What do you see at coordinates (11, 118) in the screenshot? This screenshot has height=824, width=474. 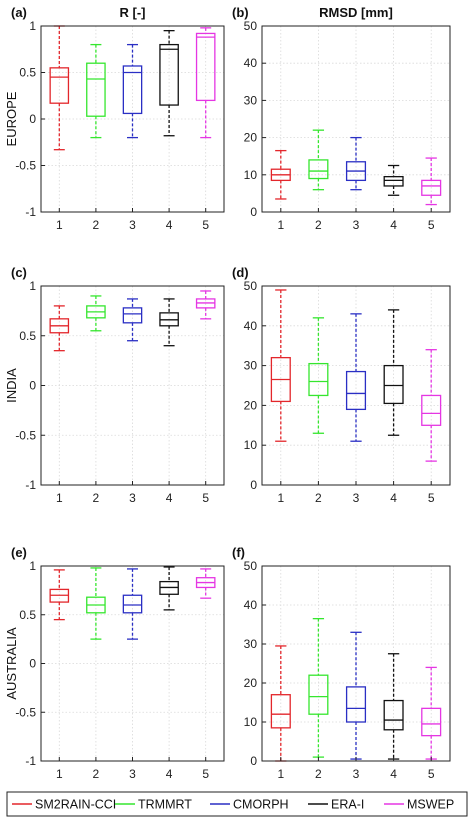 I see `row-label: EUROPE` at bounding box center [11, 118].